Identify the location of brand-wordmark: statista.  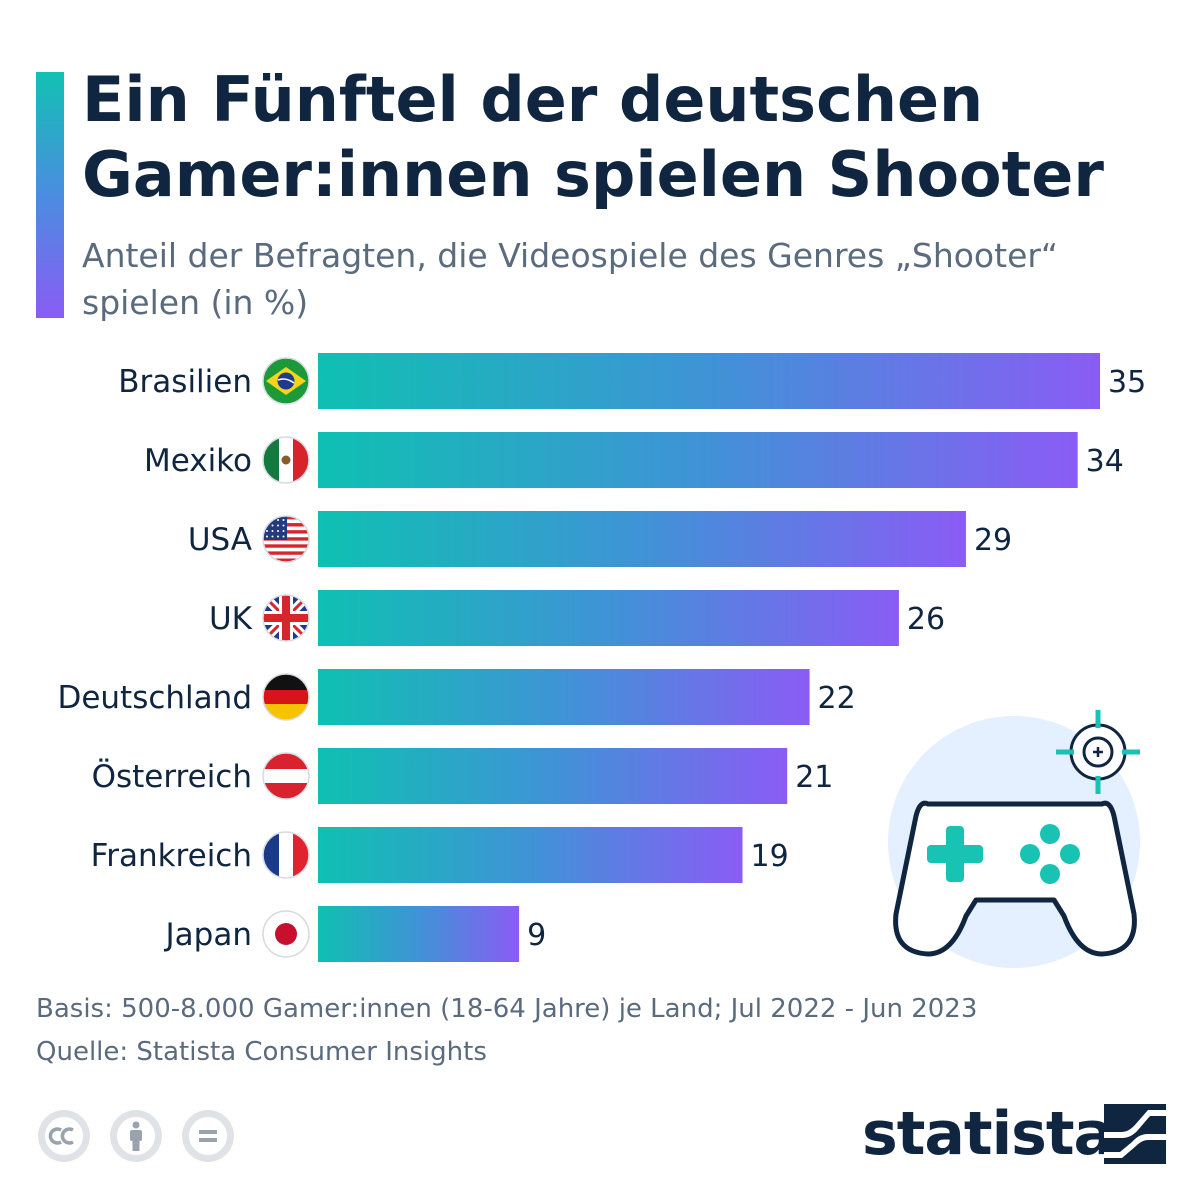
(988, 1134).